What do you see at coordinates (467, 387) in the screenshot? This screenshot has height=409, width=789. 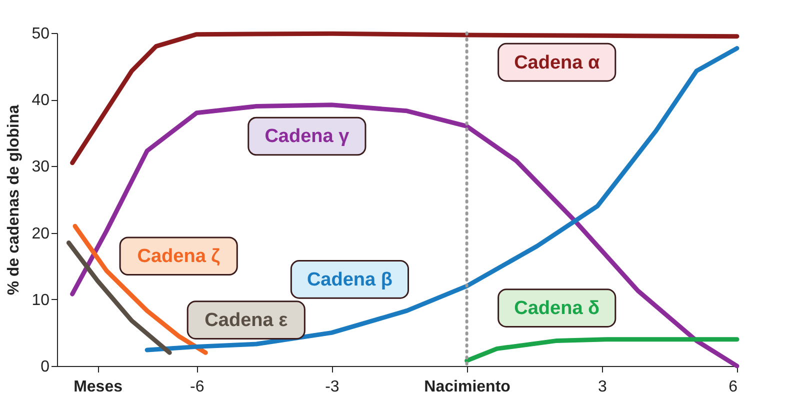 I see `x-tick-label: Nacimiento` at bounding box center [467, 387].